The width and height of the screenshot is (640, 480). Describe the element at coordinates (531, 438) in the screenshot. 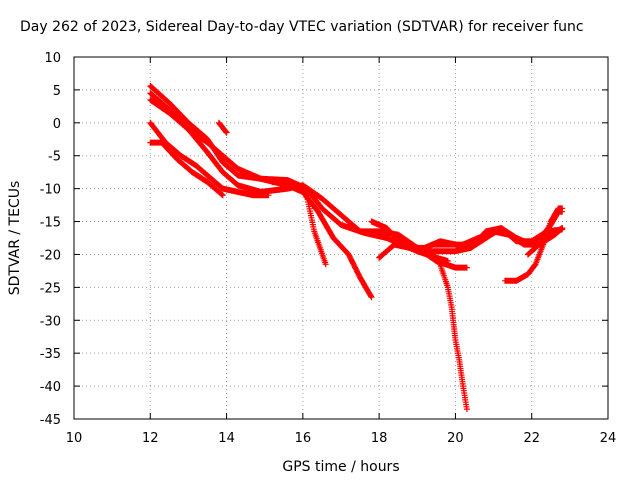

I see `x-tick-label: 22` at that location.